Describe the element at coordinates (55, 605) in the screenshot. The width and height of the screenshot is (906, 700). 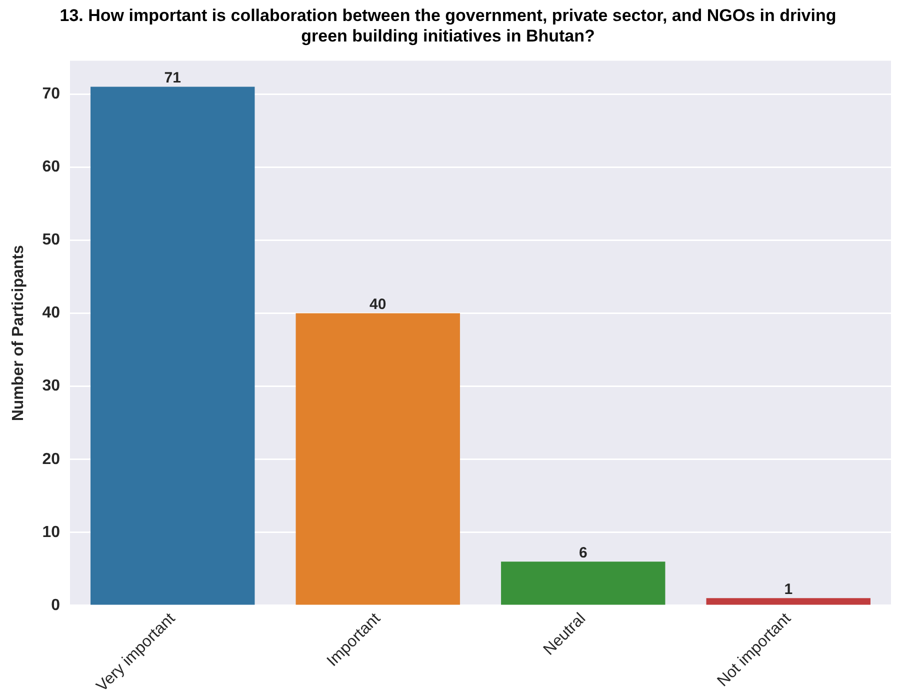
I see `y-tick-label: 0` at that location.